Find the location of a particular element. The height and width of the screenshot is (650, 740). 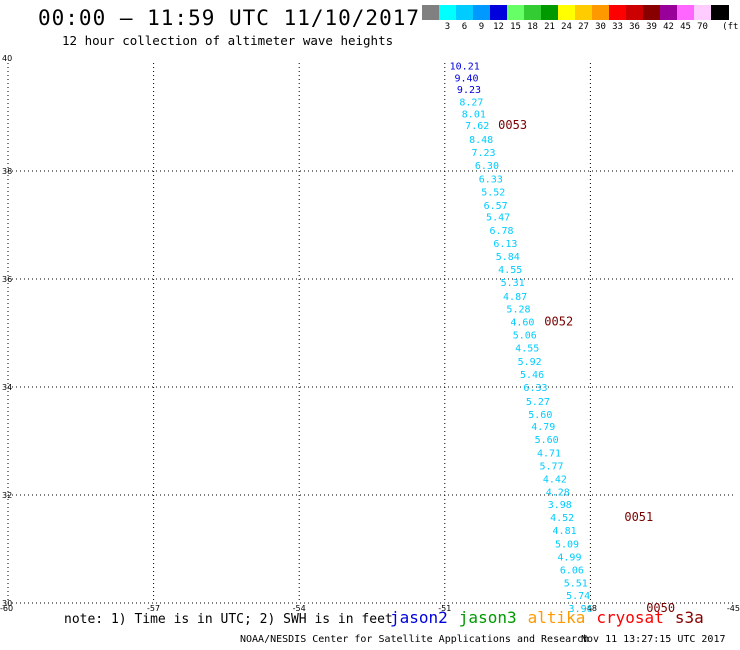

swh-value: 5.31 is located at coordinates (513, 283).